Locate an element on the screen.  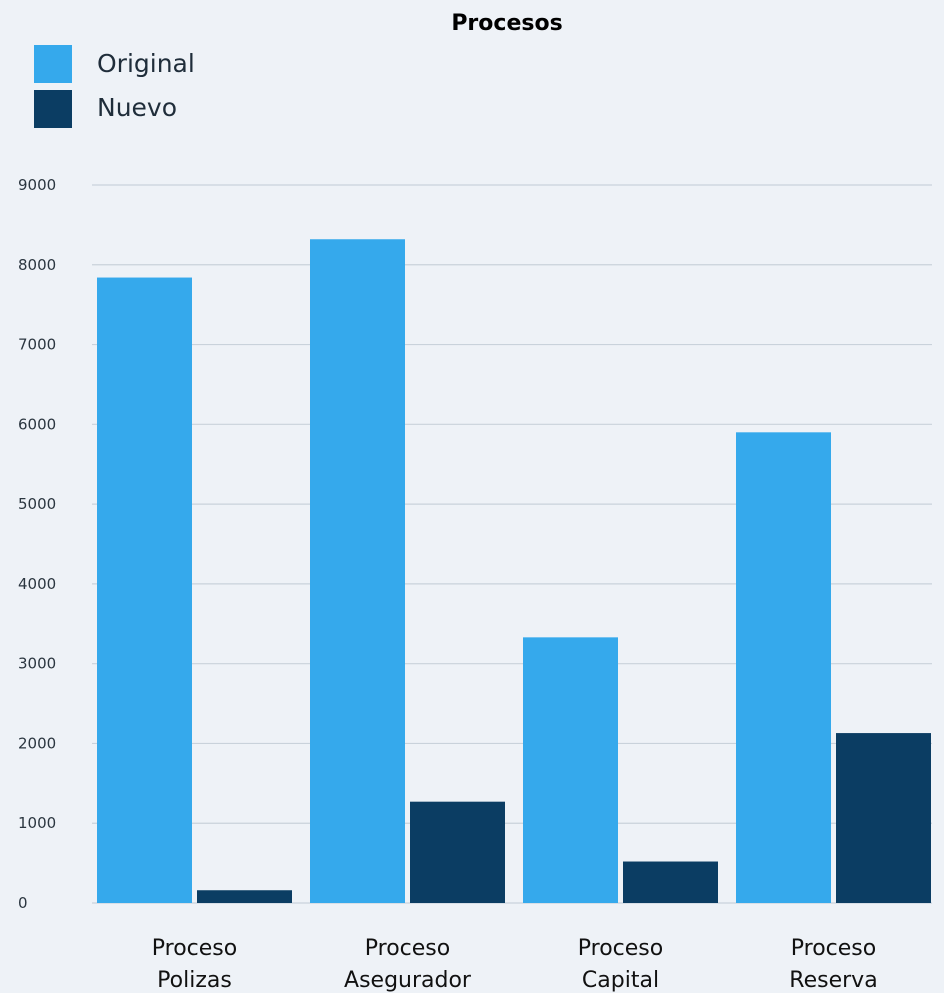
legend-label-original: Original is located at coordinates (146, 63).